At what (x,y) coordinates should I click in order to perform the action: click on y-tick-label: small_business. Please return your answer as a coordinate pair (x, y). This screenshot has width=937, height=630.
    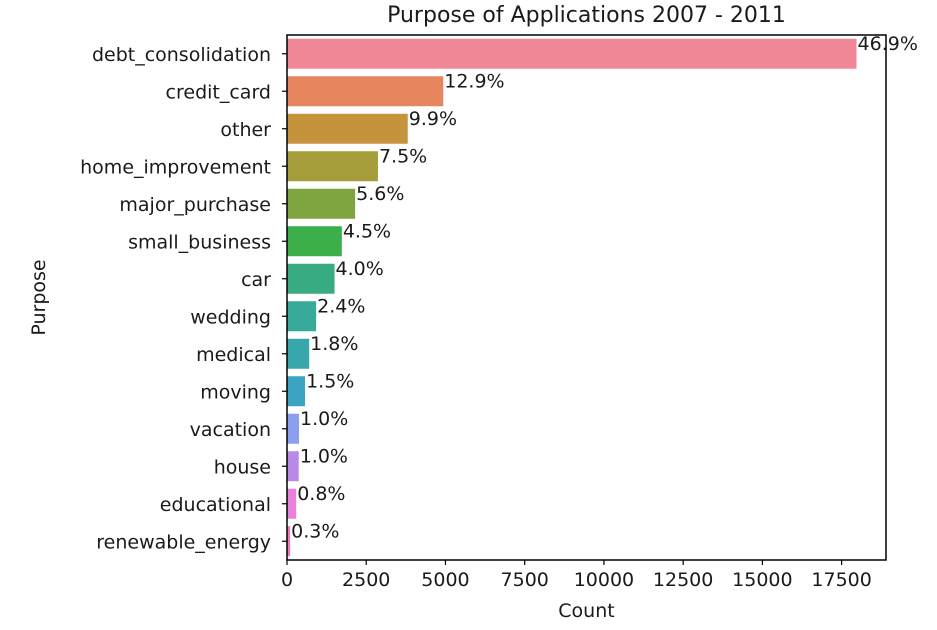
    Looking at the image, I should click on (199, 242).